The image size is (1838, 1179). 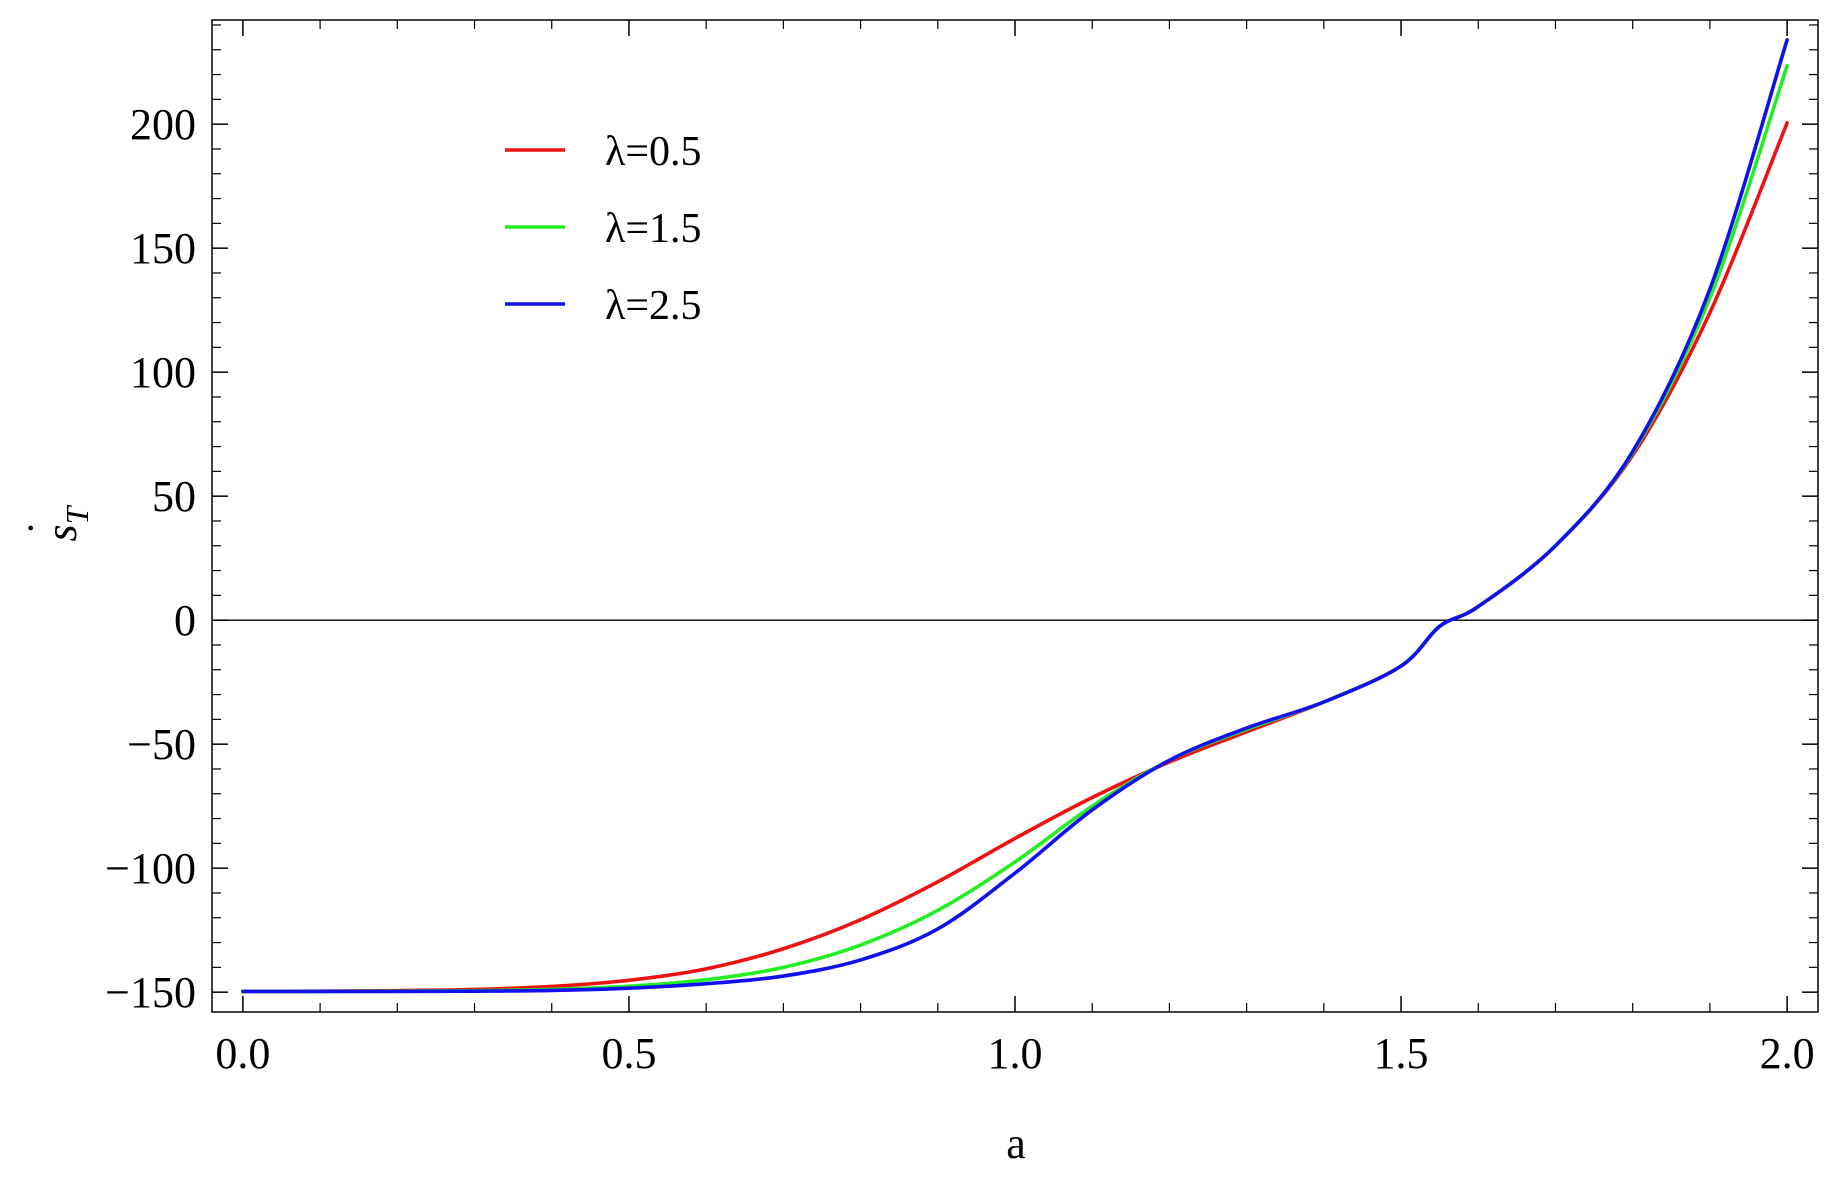 I want to click on svg-text: sT, so click(x=66, y=522).